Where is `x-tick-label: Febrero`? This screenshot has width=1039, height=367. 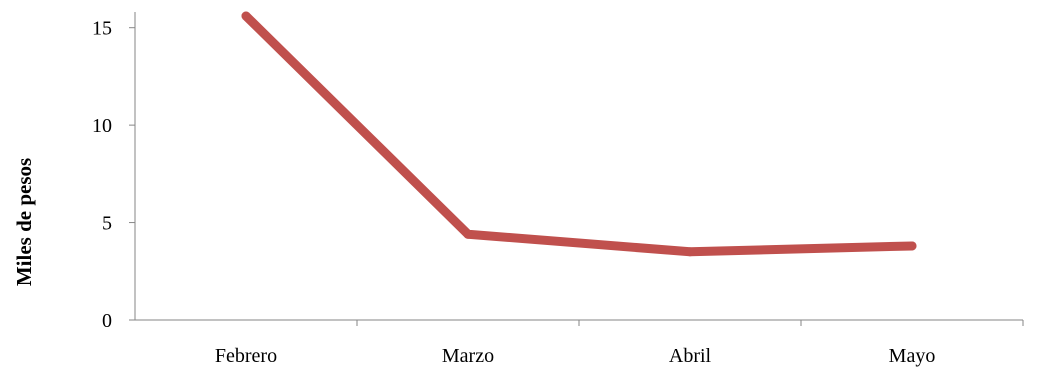 x-tick-label: Febrero is located at coordinates (246, 356).